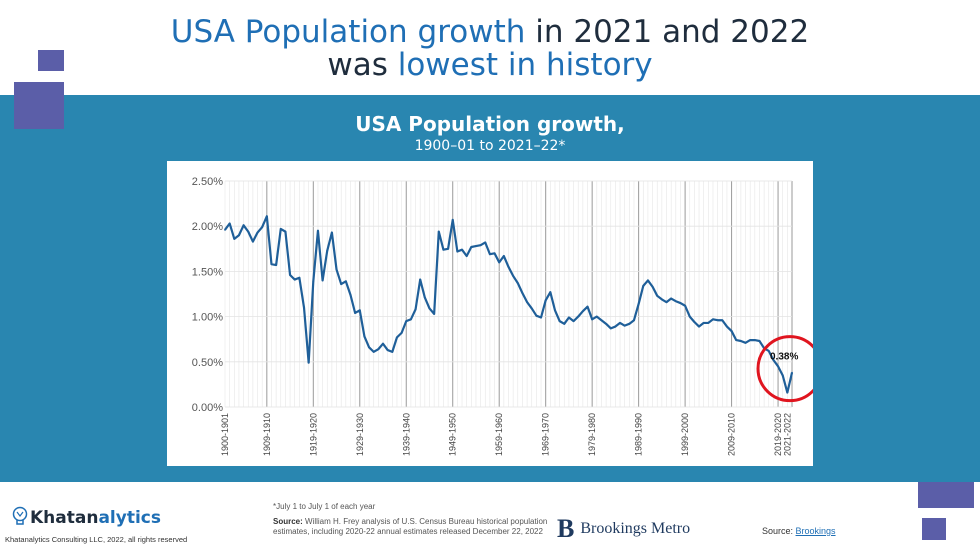  Describe the element at coordinates (225, 434) in the screenshot. I see `x-tick-label: 1900-1901` at that location.